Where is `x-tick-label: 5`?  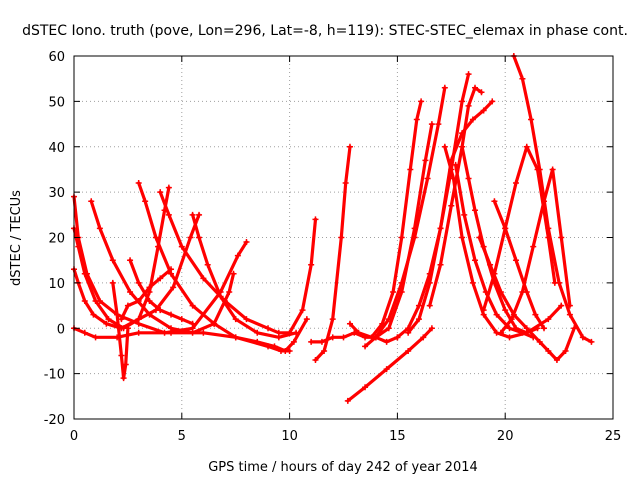
x-tick-label: 5 is located at coordinates (182, 436).